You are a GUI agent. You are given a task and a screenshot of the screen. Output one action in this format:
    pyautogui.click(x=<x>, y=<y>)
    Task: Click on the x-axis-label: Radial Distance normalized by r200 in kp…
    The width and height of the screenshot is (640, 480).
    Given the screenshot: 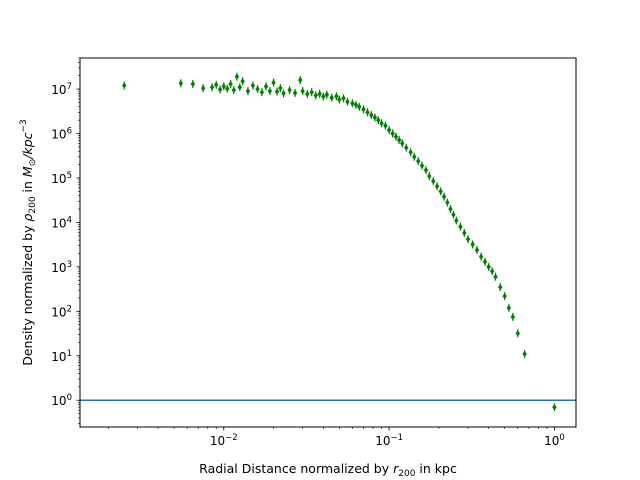 What is the action you would take?
    pyautogui.click(x=328, y=470)
    